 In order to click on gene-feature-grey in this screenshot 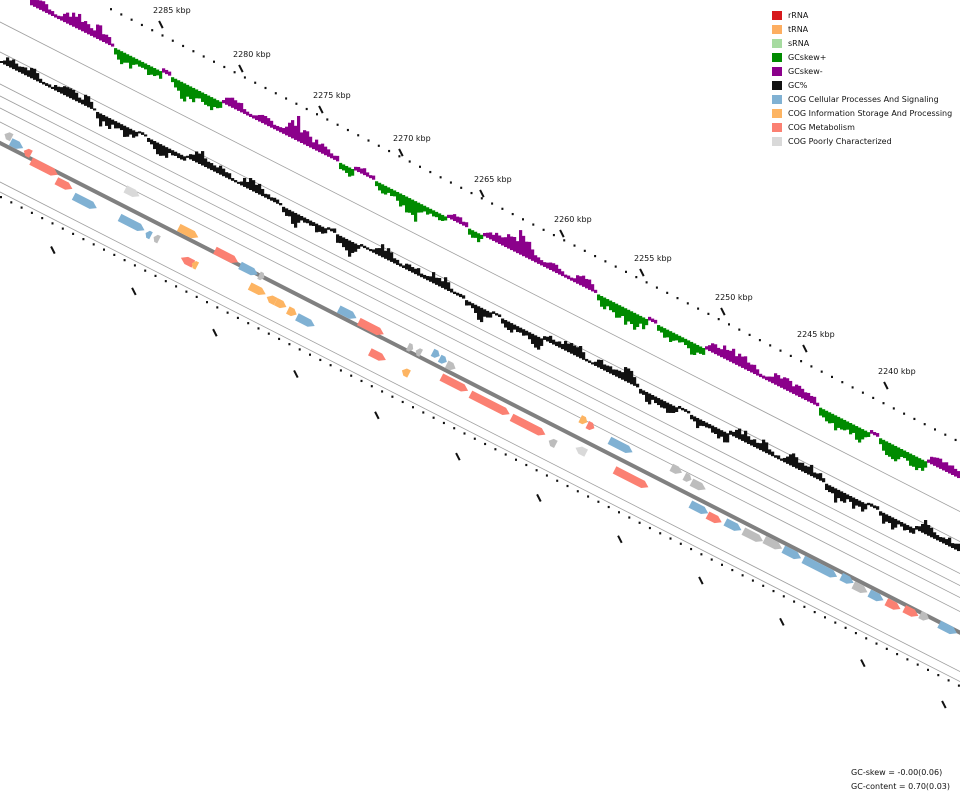, I will do `click(752, 534)`.